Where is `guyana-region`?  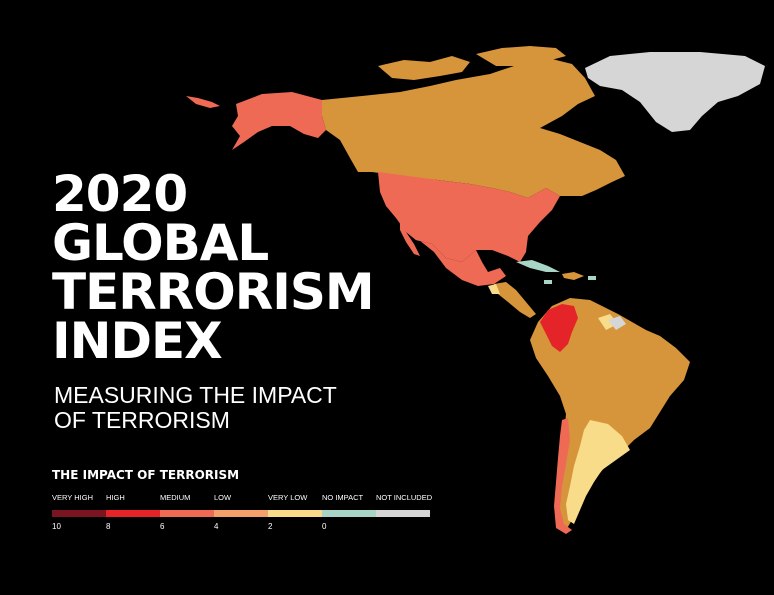 guyana-region is located at coordinates (617, 323).